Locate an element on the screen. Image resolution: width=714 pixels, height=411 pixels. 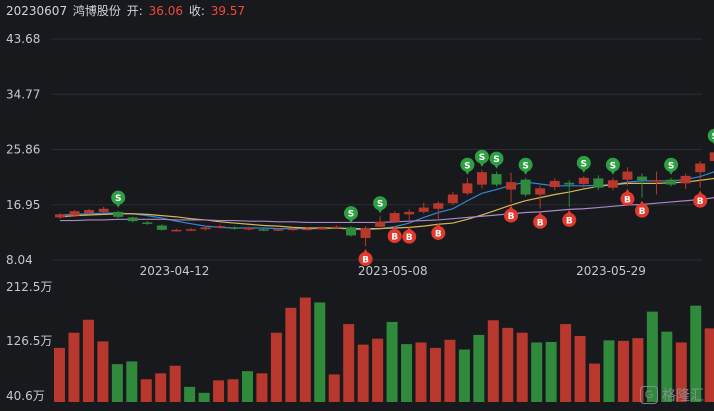
ma-line-ma30 is located at coordinates (387, 210).